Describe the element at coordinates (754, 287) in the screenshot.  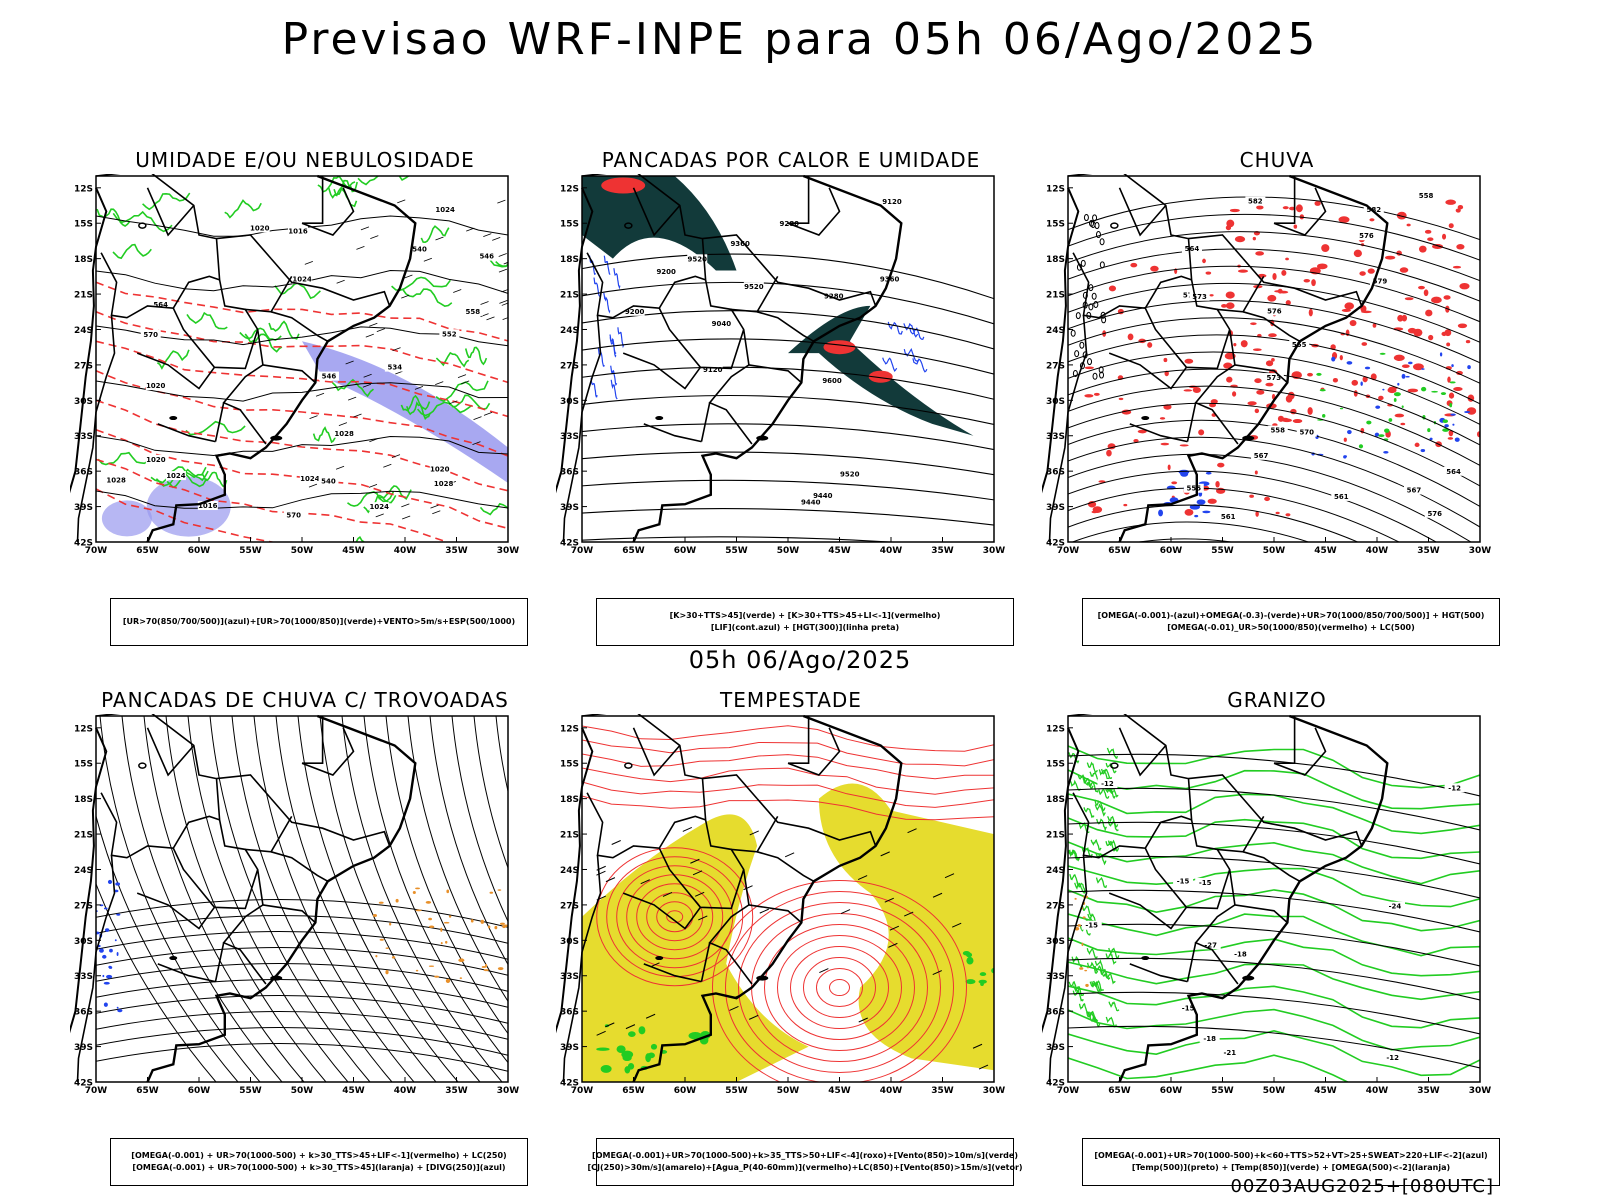
I see `contour-label: 9520` at that location.